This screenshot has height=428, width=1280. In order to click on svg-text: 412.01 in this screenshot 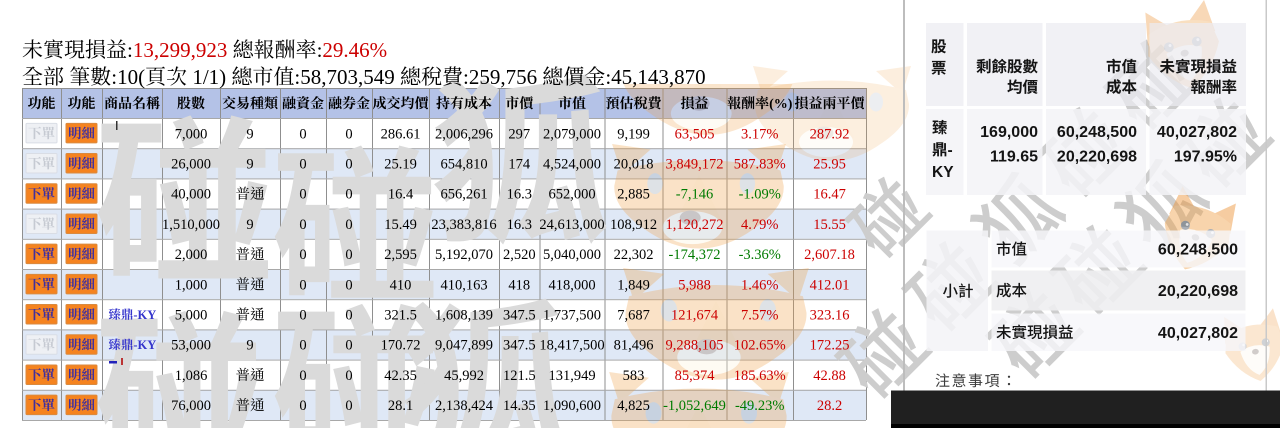, I will do `click(830, 285)`.